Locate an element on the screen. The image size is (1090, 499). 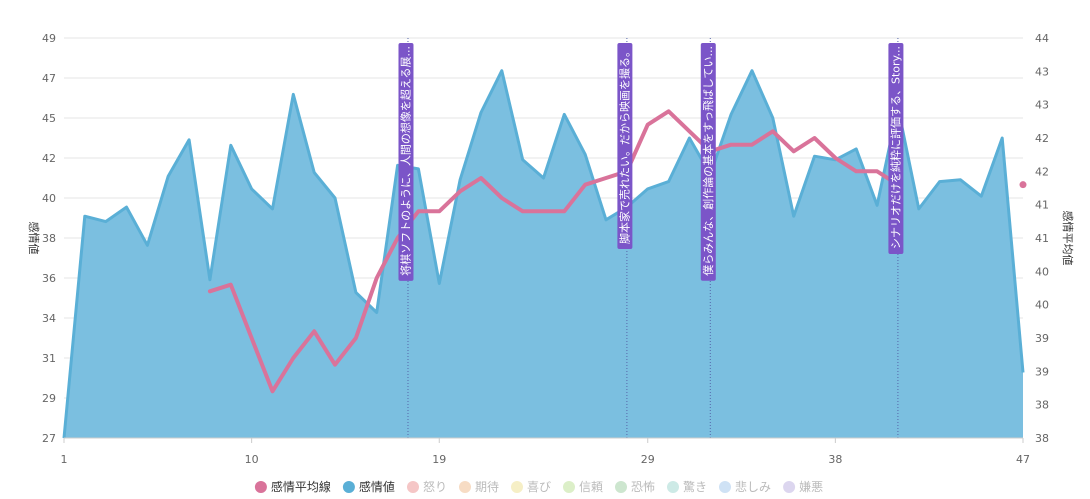
x-tick-label: 47 is located at coordinates (1023, 459).